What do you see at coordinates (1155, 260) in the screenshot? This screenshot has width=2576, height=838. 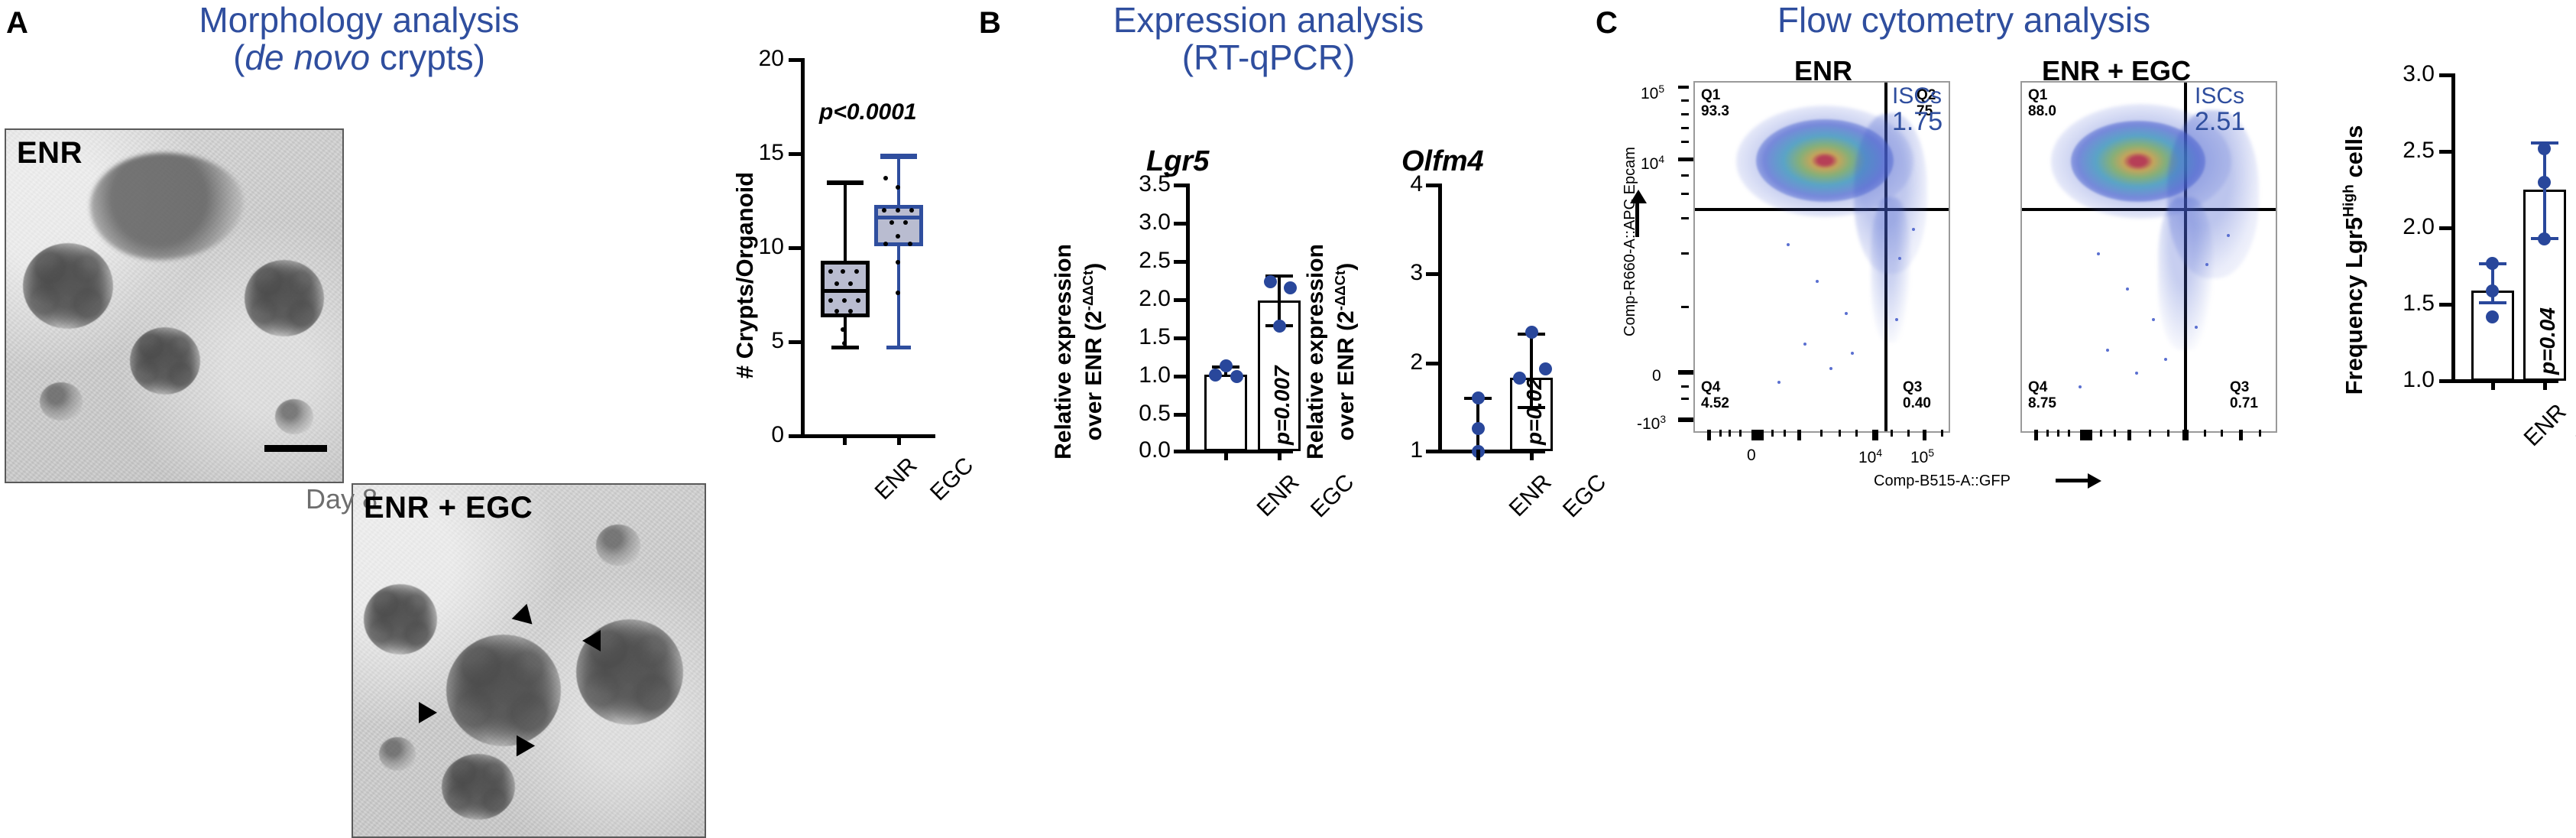 I see `y-tick-label: 2.5` at bounding box center [1155, 260].